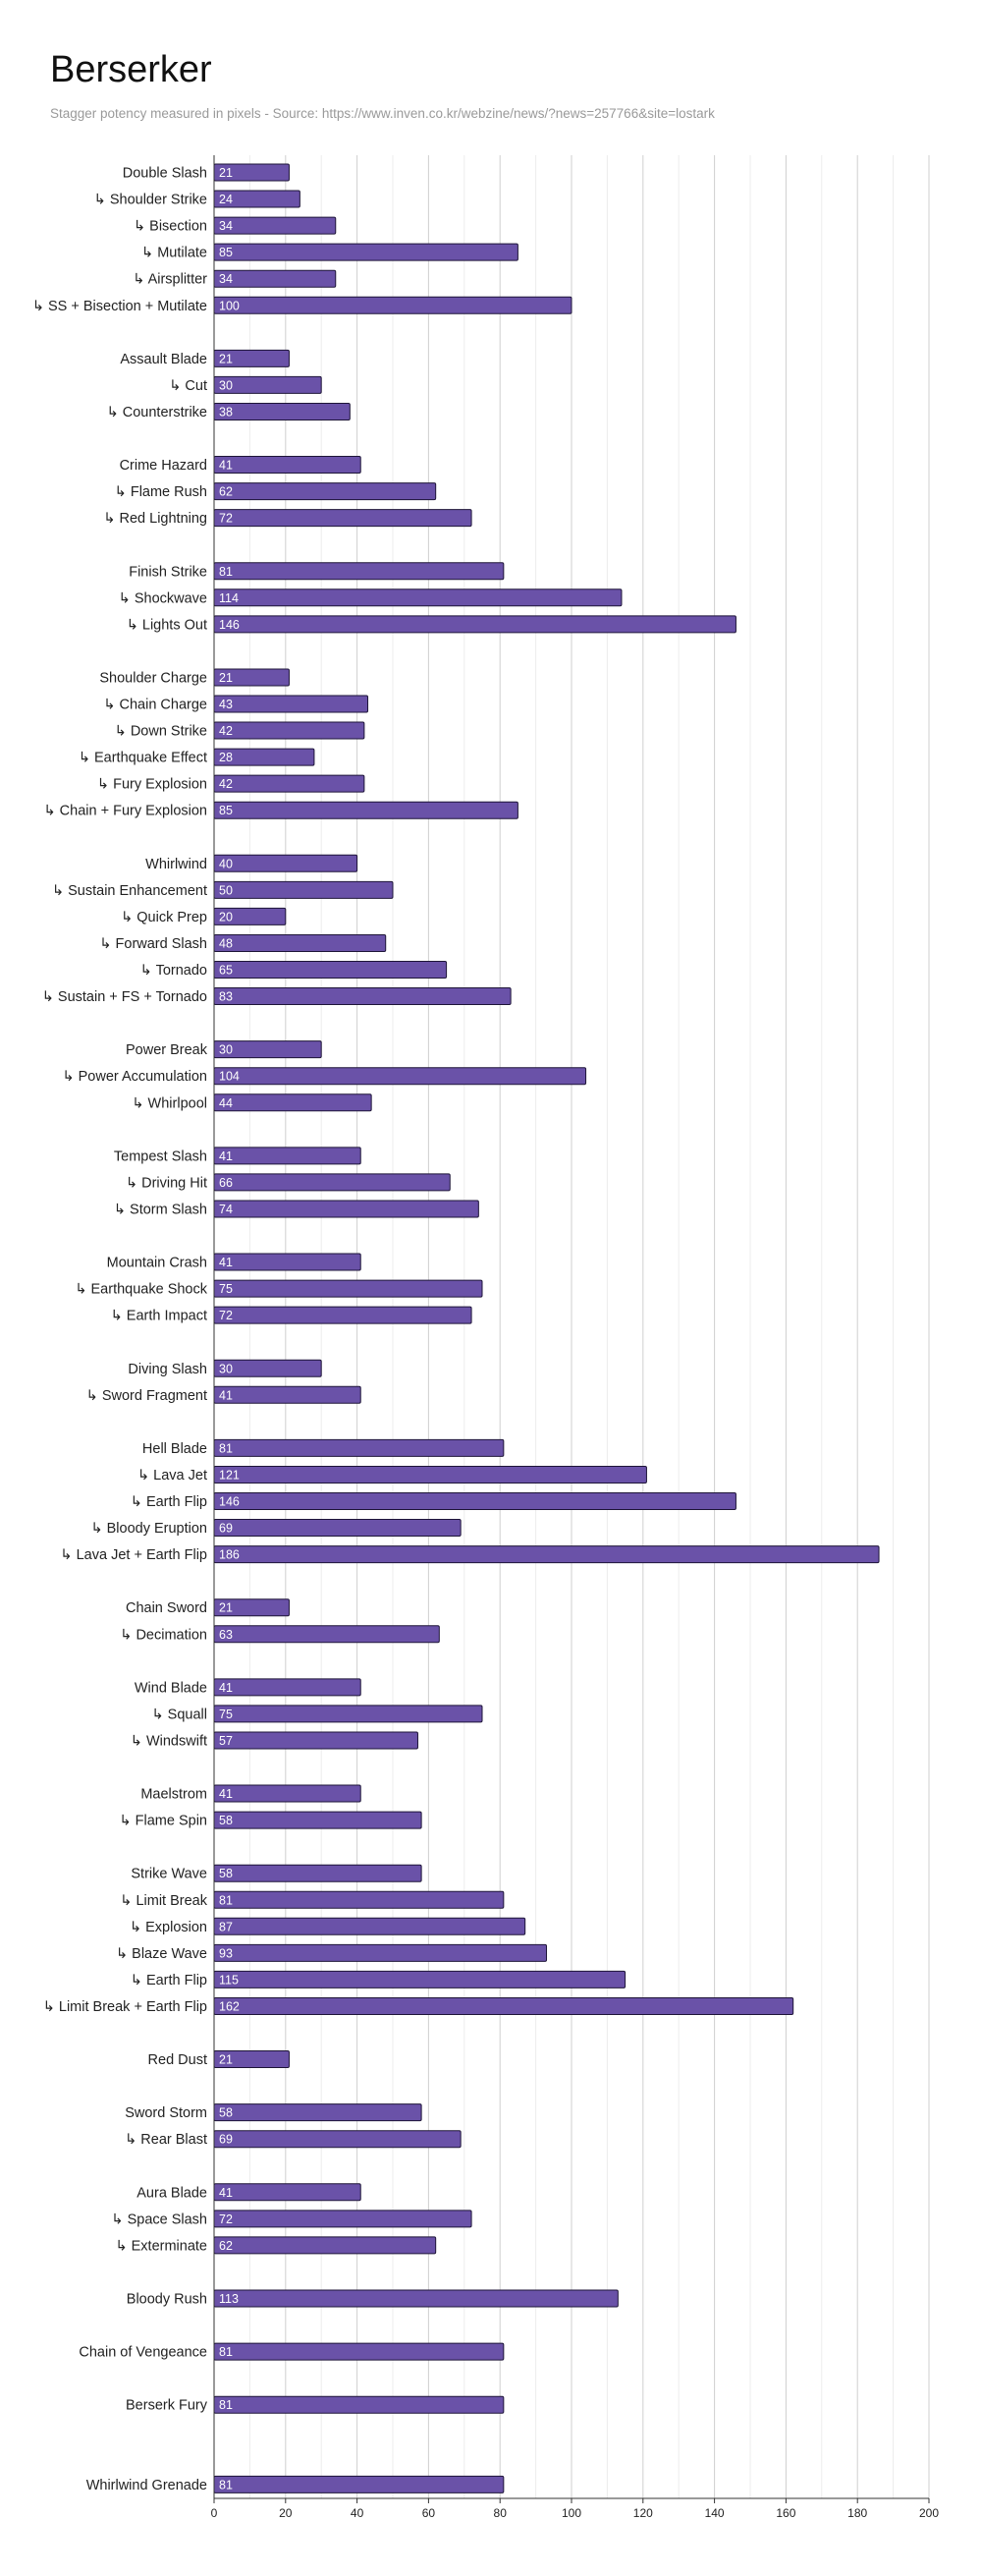 Image resolution: width=981 pixels, height=2576 pixels. Describe the element at coordinates (161, 1954) in the screenshot. I see `category-label: ↳ Blaze Wave` at that location.